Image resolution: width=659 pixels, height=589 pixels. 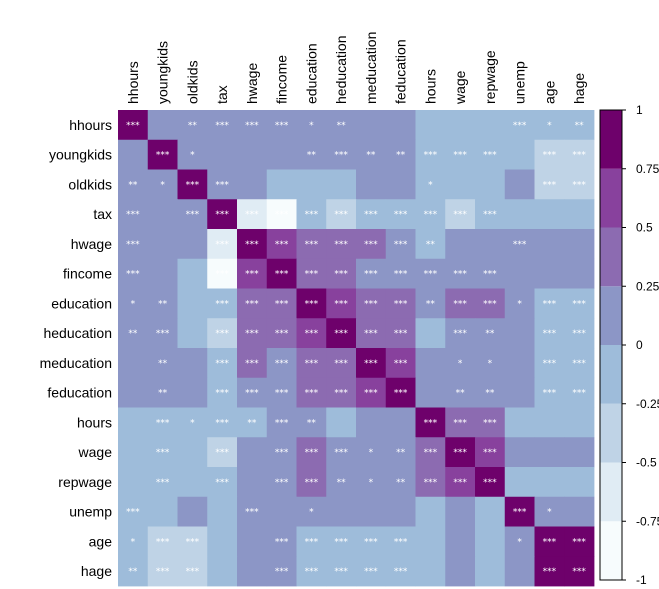 What do you see at coordinates (460, 125) in the screenshot?
I see `heatmap-cell-hhours-wage` at bounding box center [460, 125].